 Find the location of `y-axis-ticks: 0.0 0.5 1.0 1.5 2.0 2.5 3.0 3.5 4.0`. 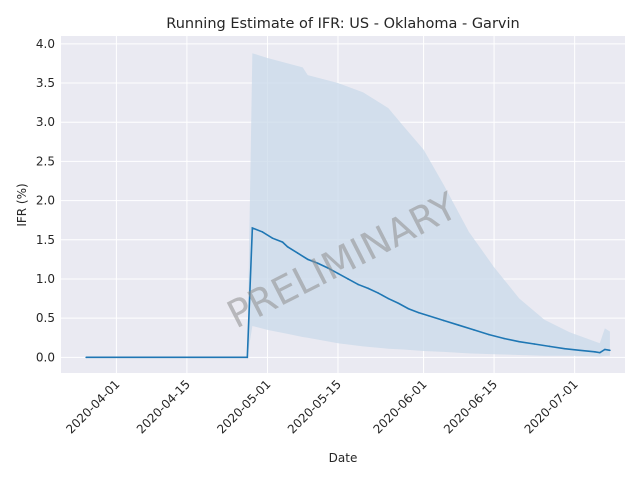

y-axis-ticks: 0.0 0.5 1.0 1.5 2.0 2.5 3.0 3.5 4.0 is located at coordinates (45, 200).